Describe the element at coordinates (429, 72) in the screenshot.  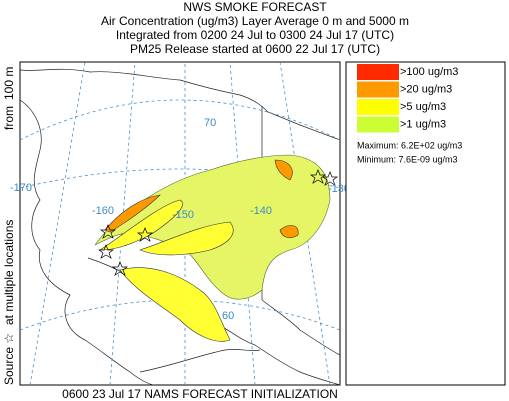
I see `legend-label: >100 ug/m3` at that location.